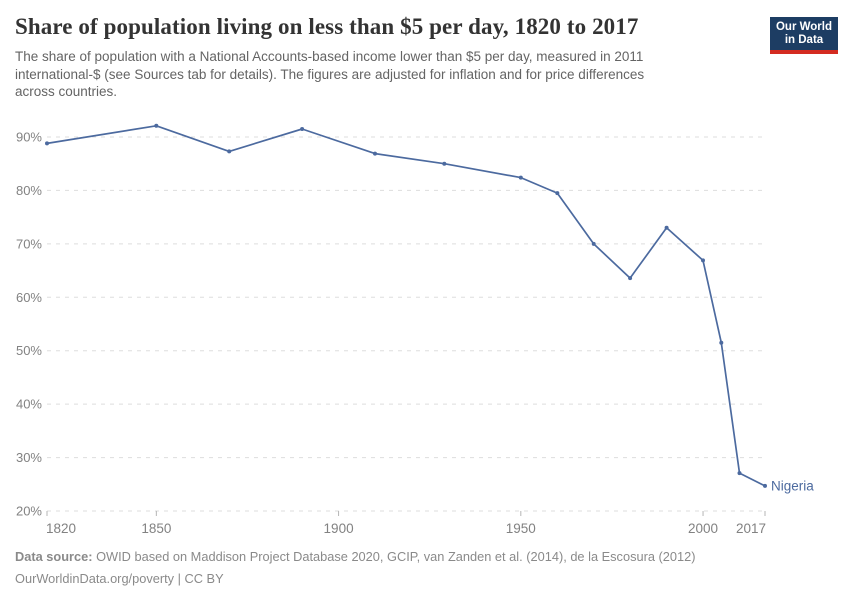  Describe the element at coordinates (156, 528) in the screenshot. I see `x-axis-tick-label: 1850` at that location.